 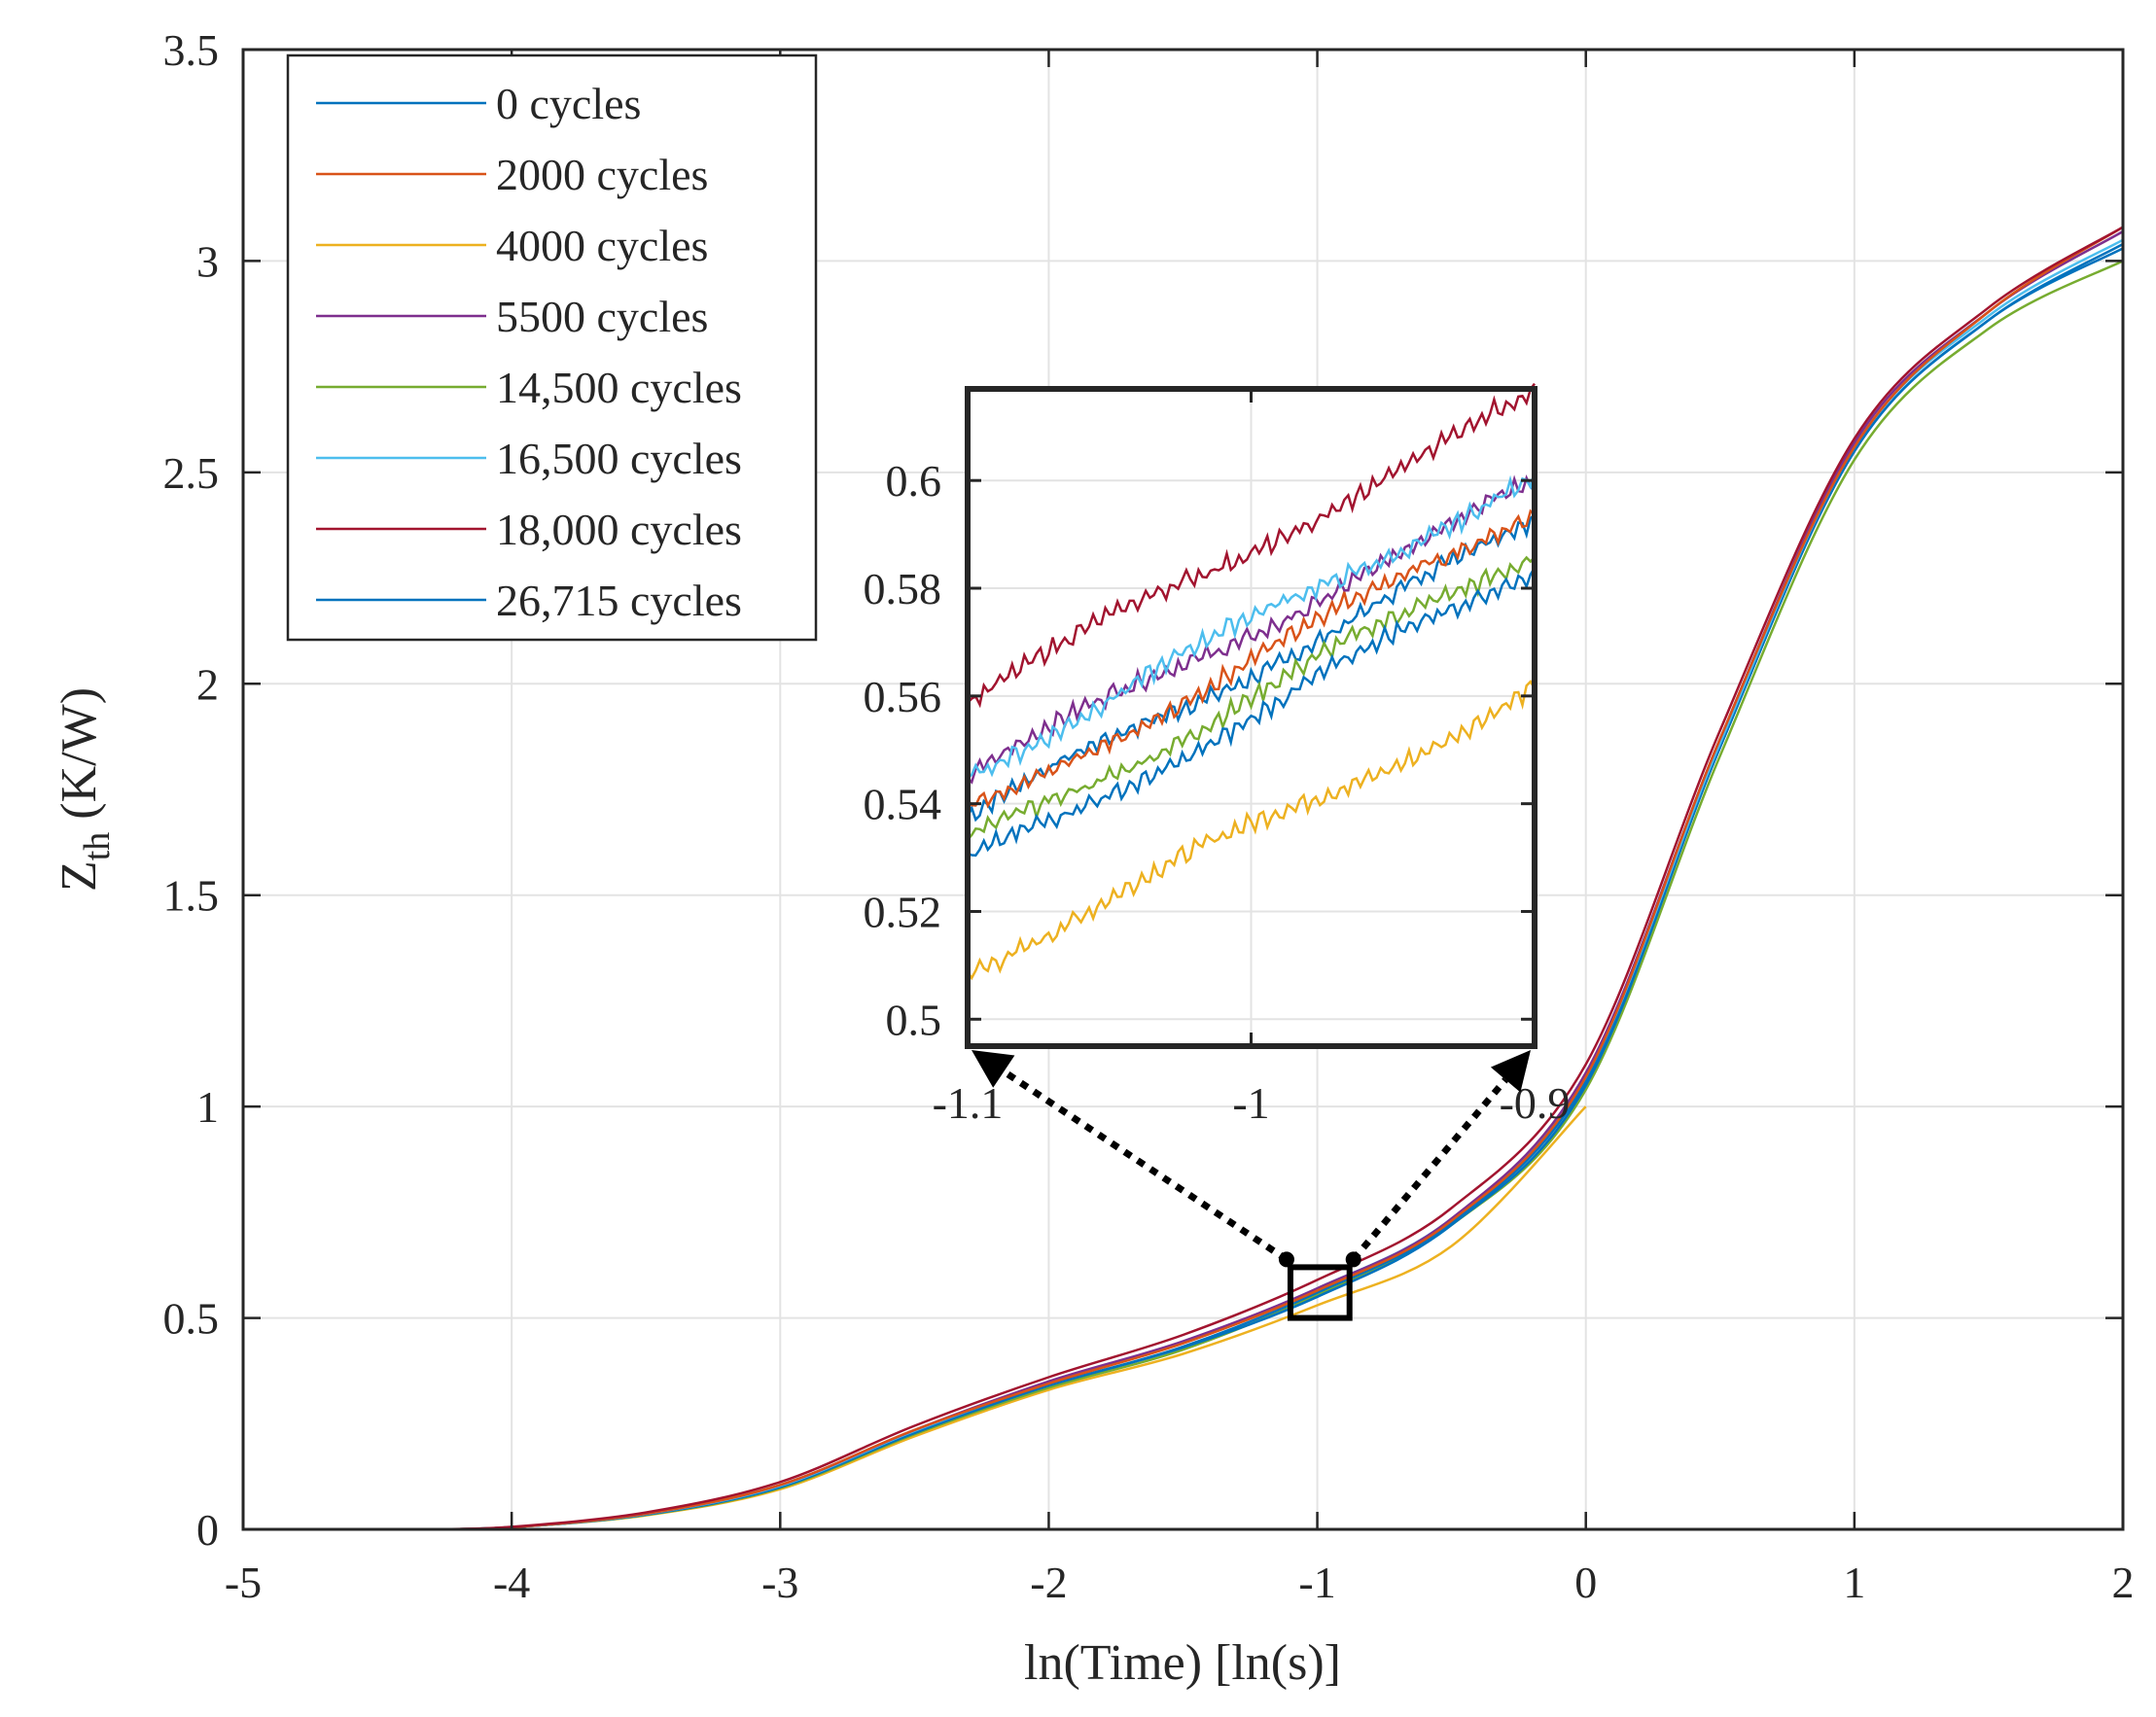 What do you see at coordinates (619, 529) in the screenshot?
I see `legend-label: 18,000 cycles` at bounding box center [619, 529].